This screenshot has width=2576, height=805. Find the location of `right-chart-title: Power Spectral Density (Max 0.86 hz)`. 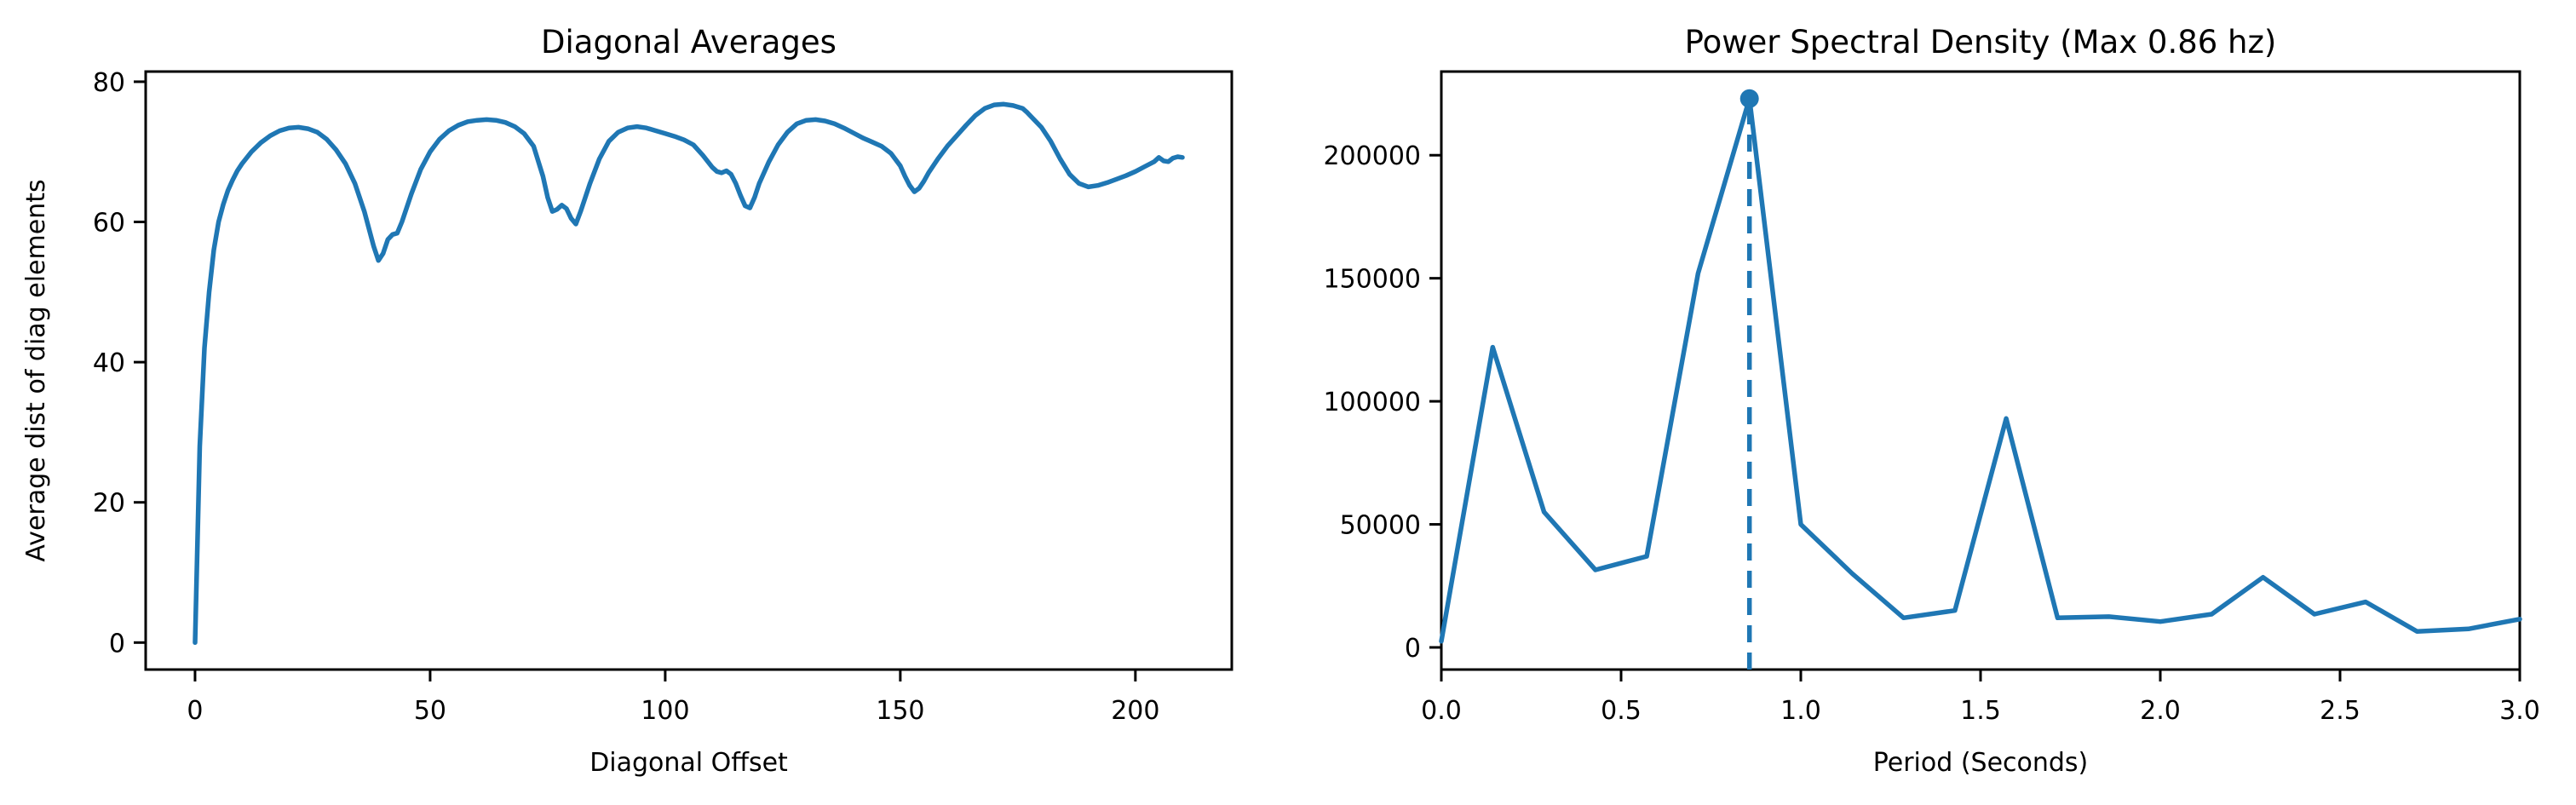

right-chart-title: Power Spectral Density (Max 0.86 hz) is located at coordinates (1981, 42).